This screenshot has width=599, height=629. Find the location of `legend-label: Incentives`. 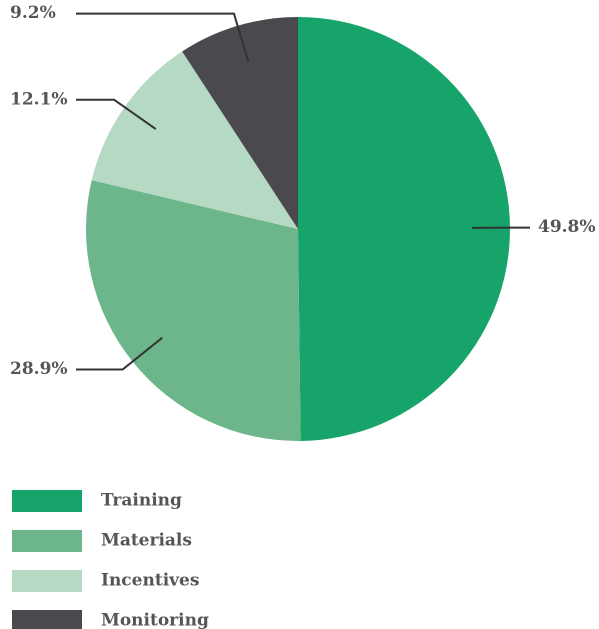

legend-label: Incentives is located at coordinates (150, 581).